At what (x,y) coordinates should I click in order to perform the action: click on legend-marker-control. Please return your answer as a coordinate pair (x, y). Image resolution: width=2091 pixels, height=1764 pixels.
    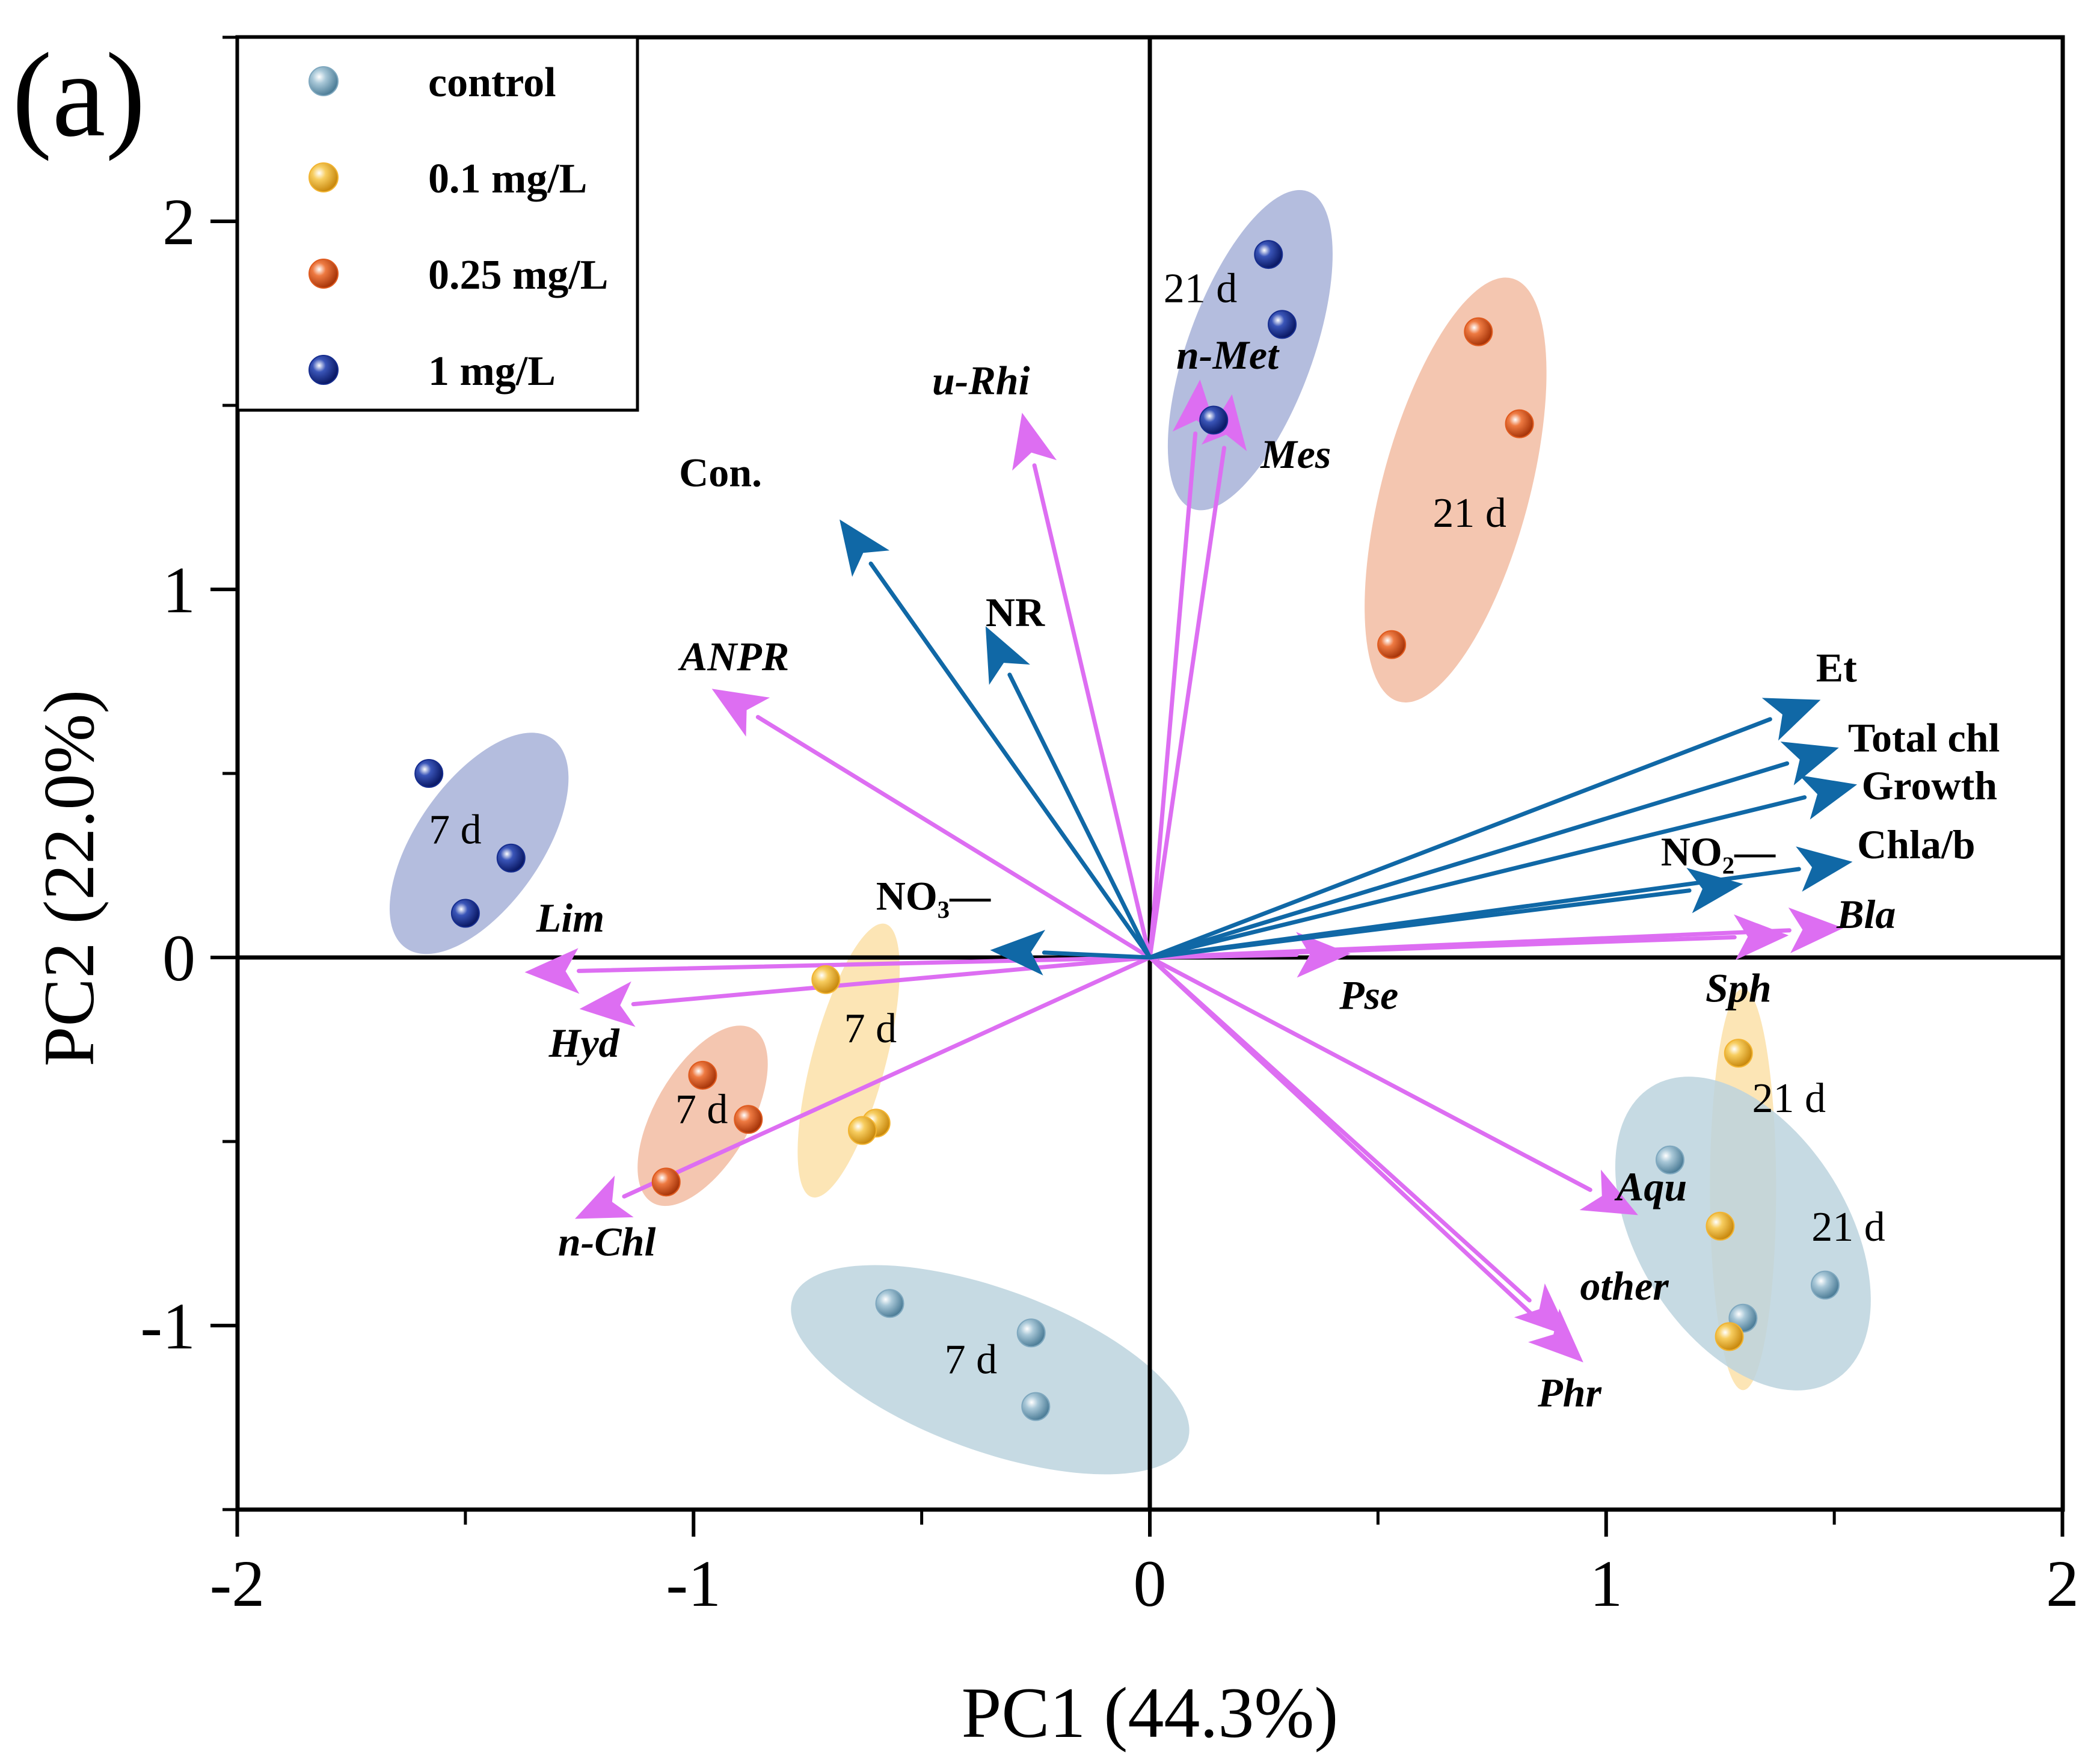
    Looking at the image, I should click on (324, 81).